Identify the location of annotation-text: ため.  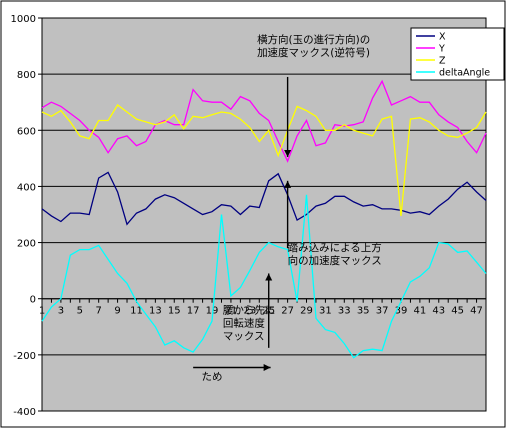
(212, 377).